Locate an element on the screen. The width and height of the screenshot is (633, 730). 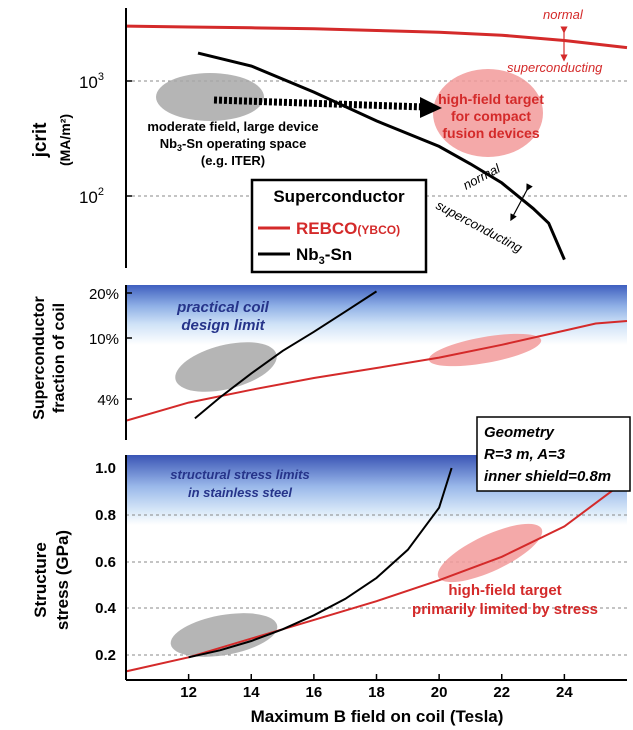
geometry-title: Geometry is located at coordinates (519, 432).